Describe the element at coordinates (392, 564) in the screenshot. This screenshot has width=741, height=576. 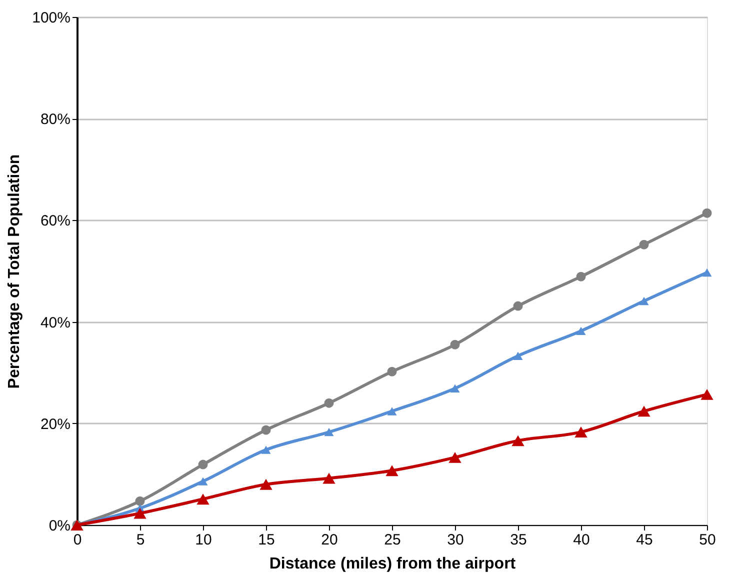
I see `x-axis-title: Distance (miles) from the airport` at that location.